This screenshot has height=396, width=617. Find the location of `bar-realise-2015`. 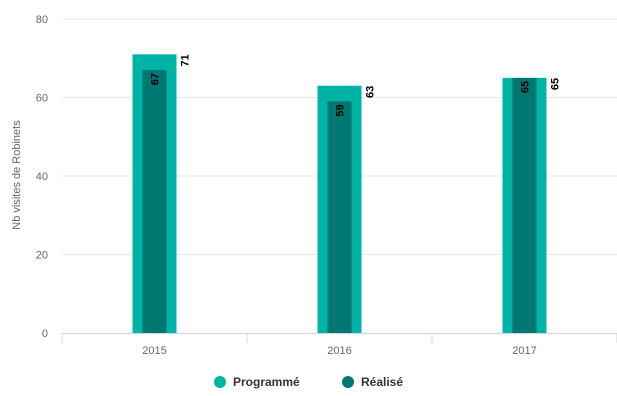

bar-realise-2015 is located at coordinates (154, 202).